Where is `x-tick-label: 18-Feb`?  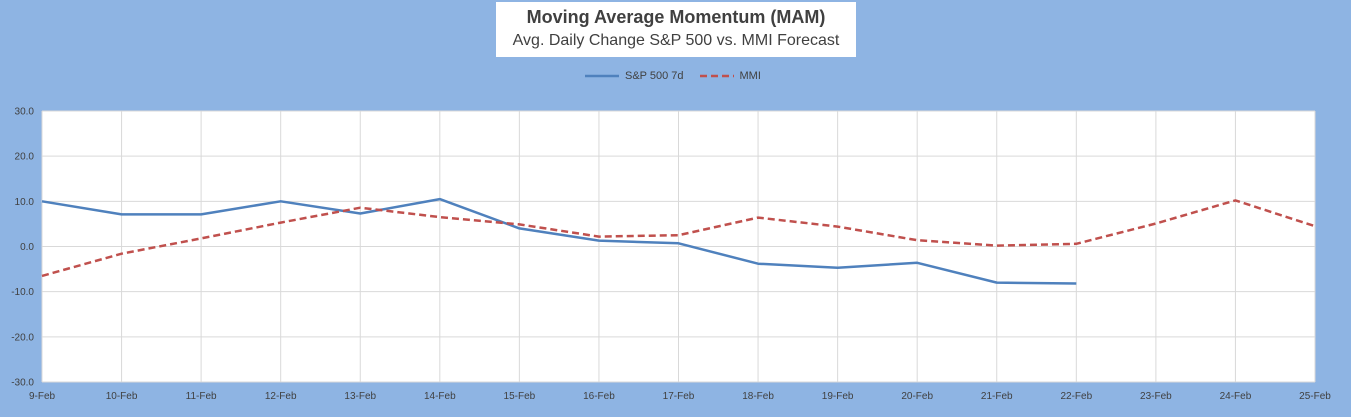 x-tick-label: 18-Feb is located at coordinates (758, 396).